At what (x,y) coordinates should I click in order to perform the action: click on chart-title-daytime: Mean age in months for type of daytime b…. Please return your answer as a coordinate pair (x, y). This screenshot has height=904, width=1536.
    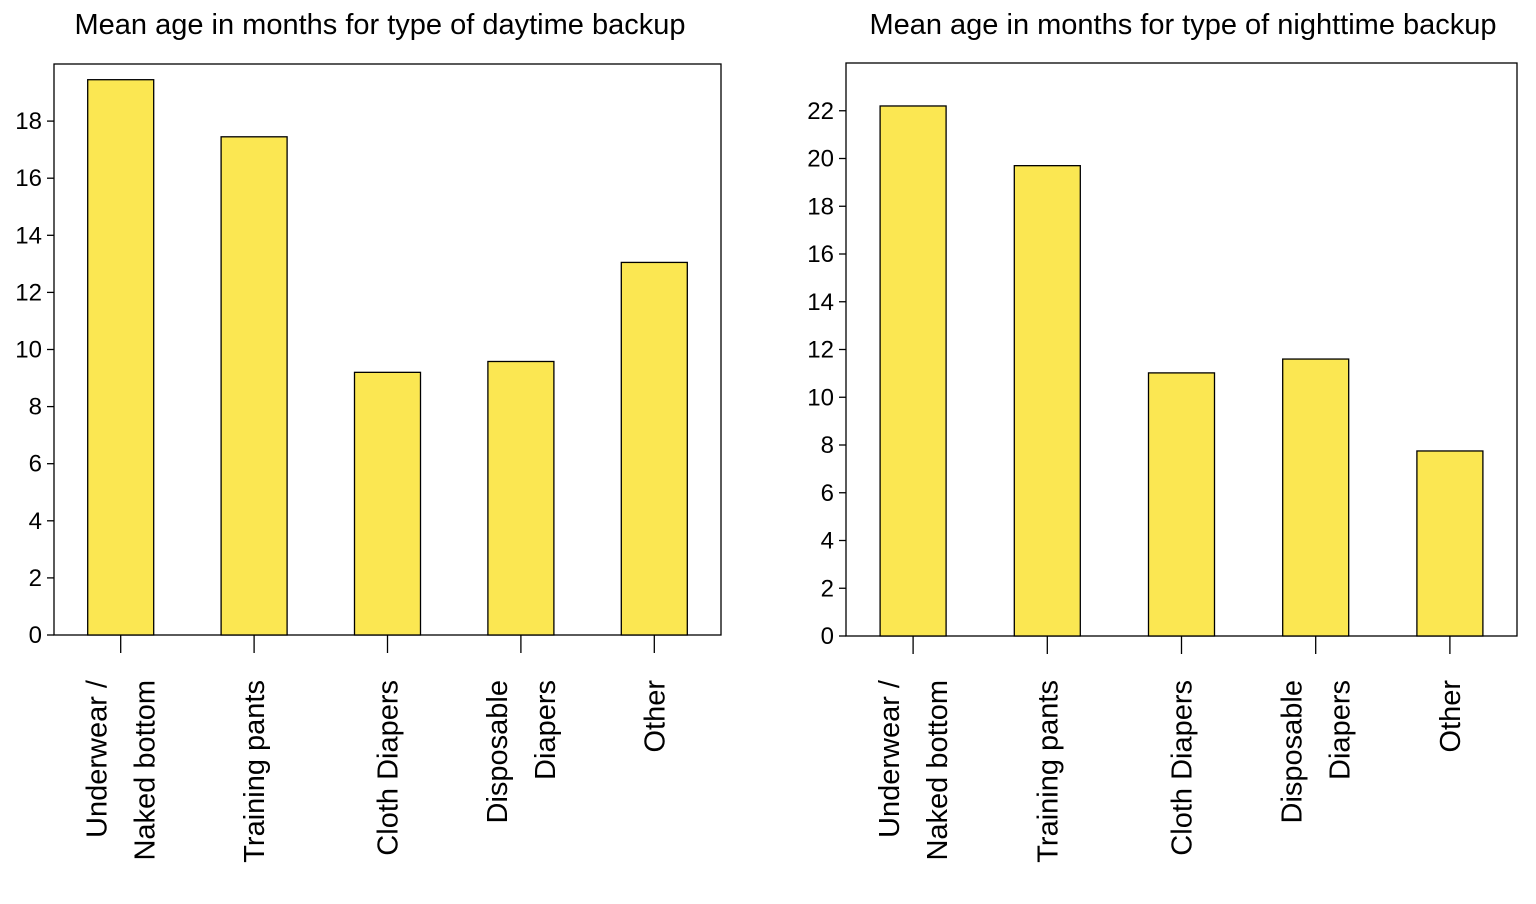
    Looking at the image, I should click on (380, 25).